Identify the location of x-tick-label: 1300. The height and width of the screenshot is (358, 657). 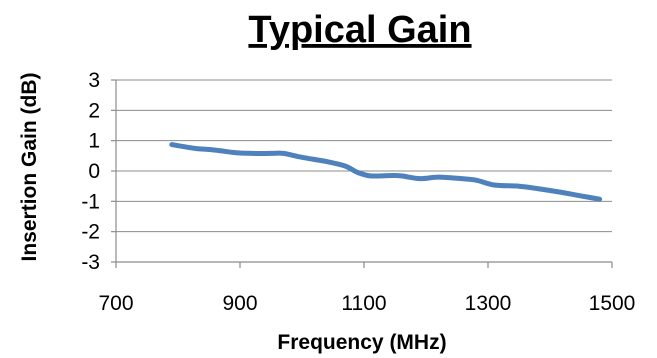
(488, 303).